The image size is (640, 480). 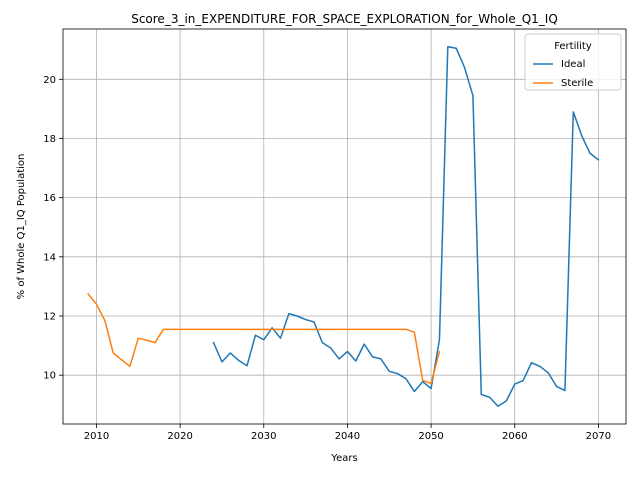 I want to click on x-tick-label: 2060, so click(x=514, y=436).